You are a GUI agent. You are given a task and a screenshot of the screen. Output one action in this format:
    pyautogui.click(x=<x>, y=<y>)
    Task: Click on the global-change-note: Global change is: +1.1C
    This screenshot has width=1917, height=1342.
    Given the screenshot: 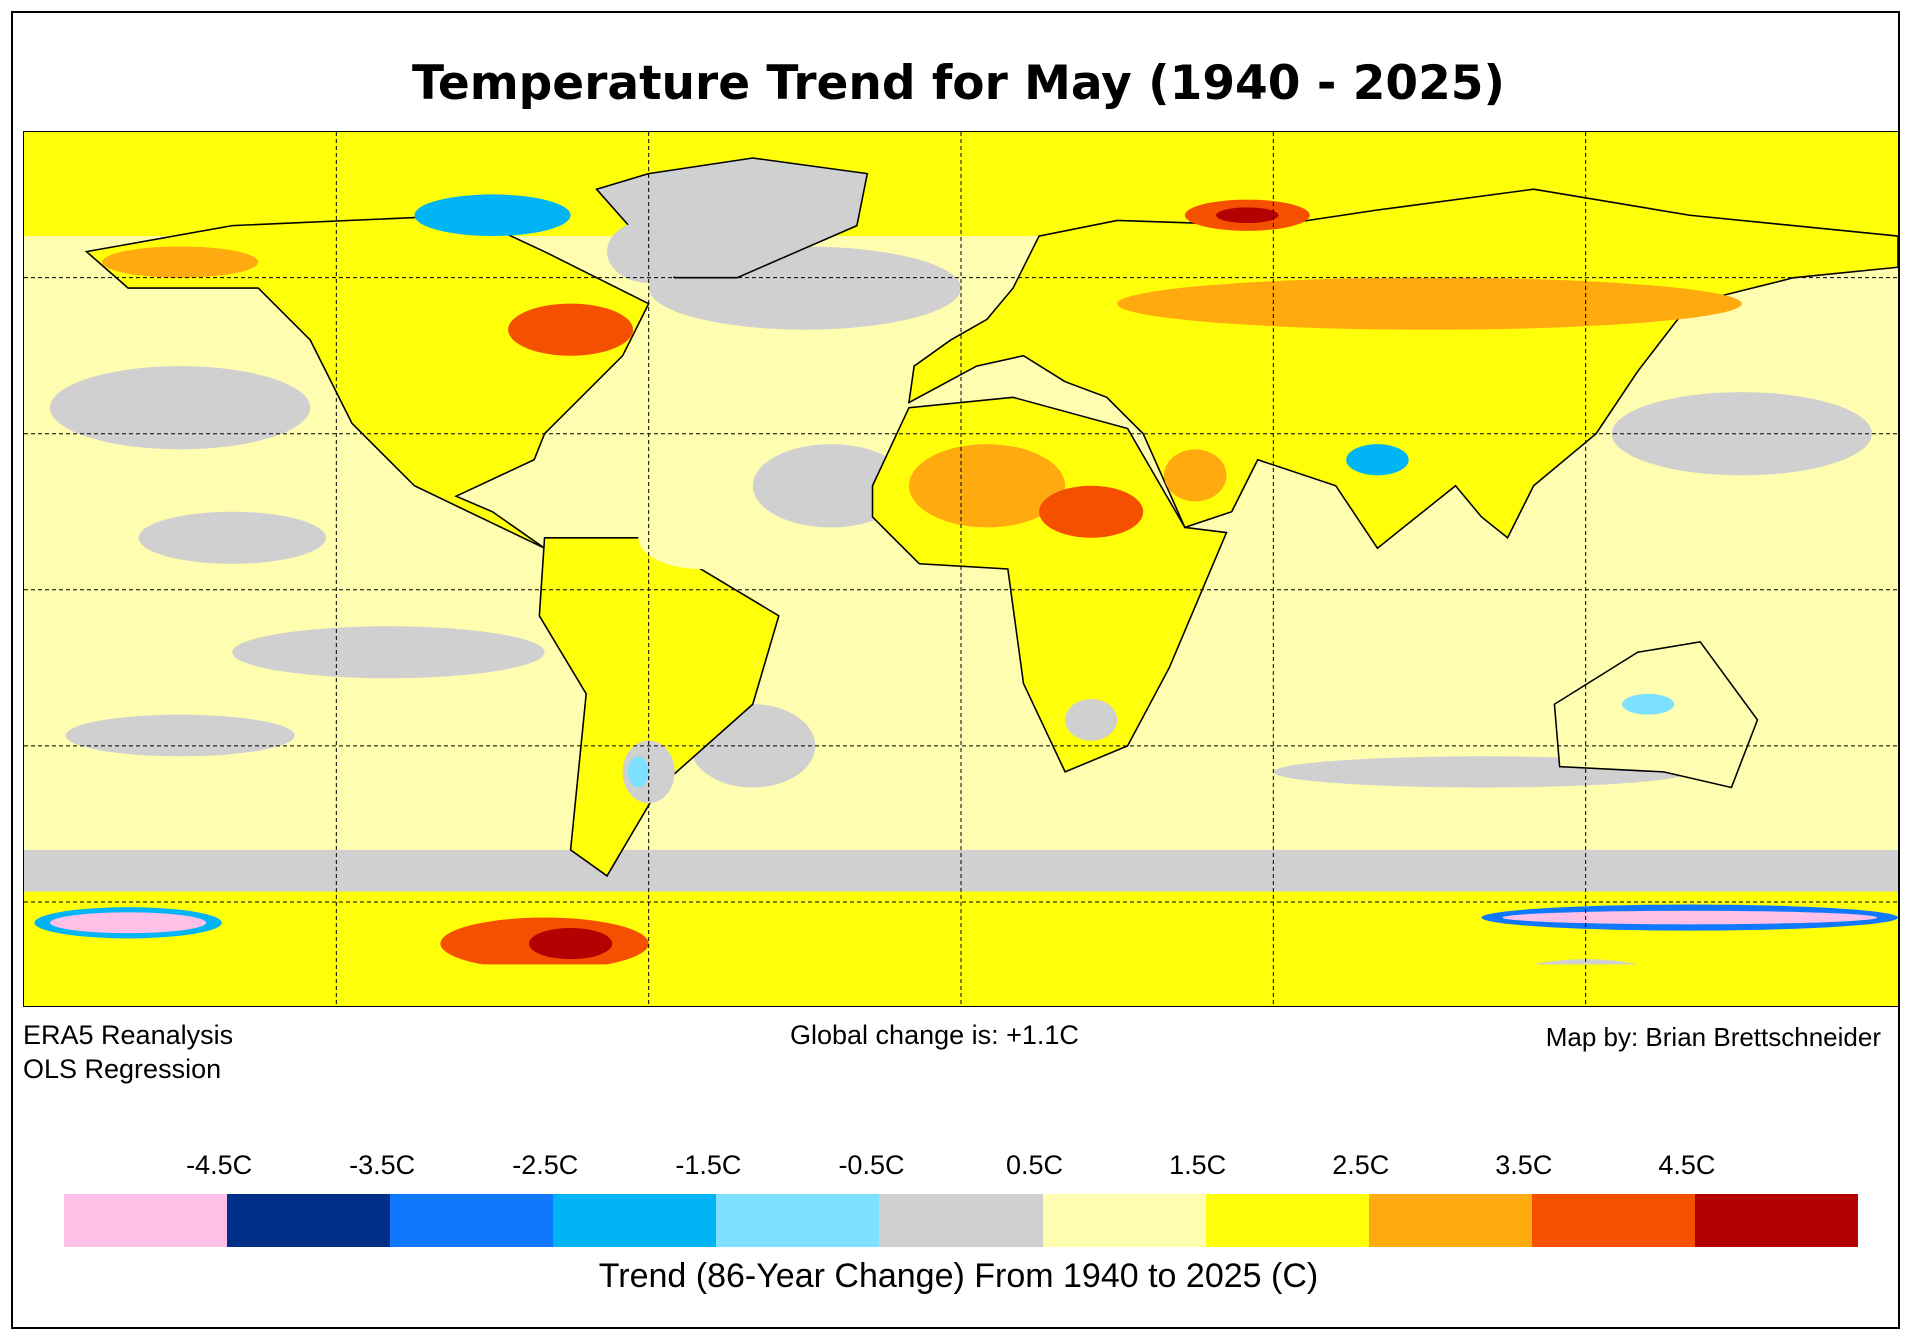 What is the action you would take?
    pyautogui.click(x=934, y=1035)
    